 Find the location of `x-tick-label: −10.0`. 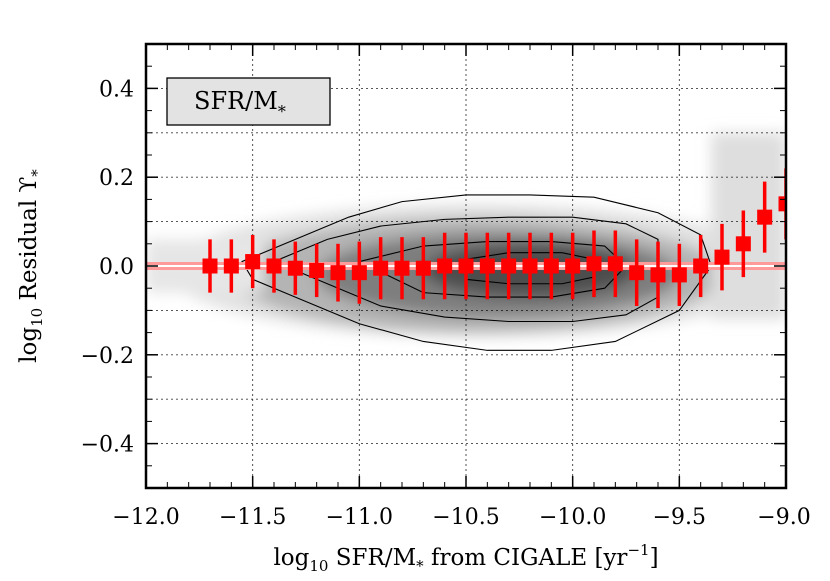

x-tick-label: −10.0 is located at coordinates (572, 517).